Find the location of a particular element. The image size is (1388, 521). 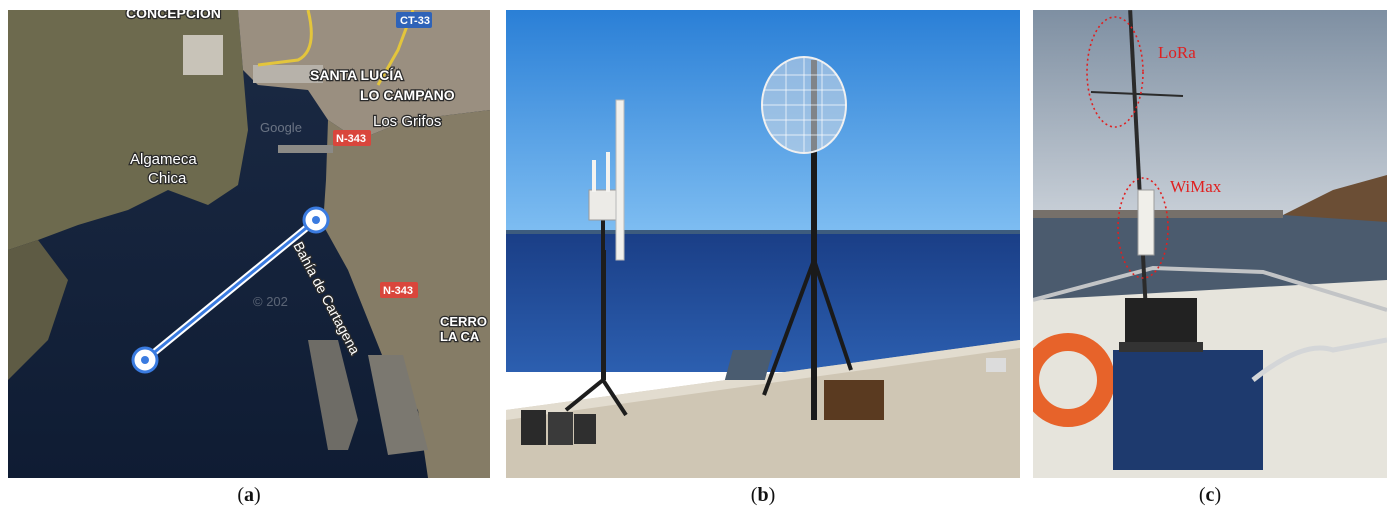

caption-b-letter: b is located at coordinates (763, 495).